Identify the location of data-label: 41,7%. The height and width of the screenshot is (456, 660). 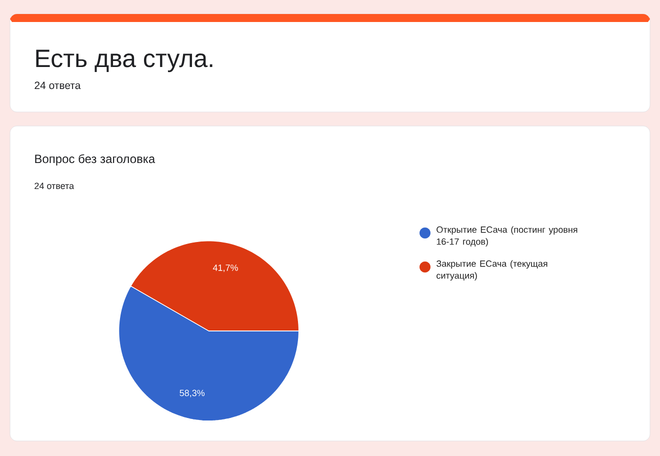
(225, 268).